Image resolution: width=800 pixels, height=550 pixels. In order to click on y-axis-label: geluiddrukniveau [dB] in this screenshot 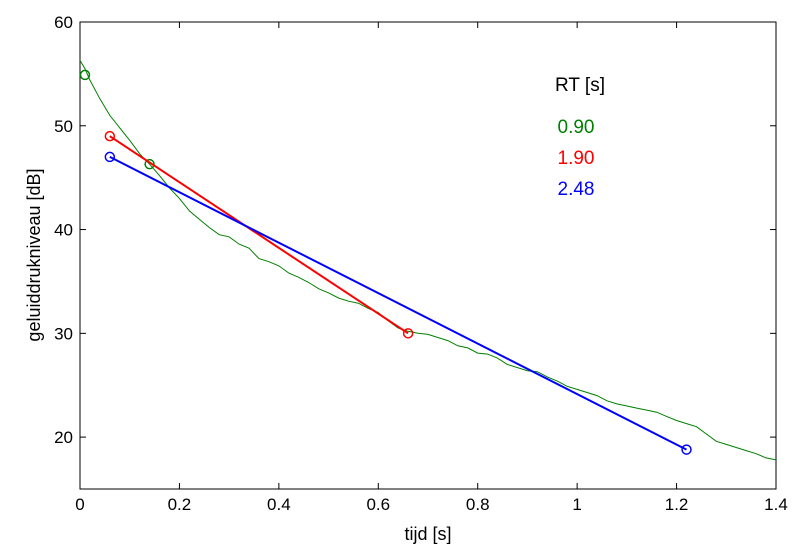, I will do `click(34, 254)`.